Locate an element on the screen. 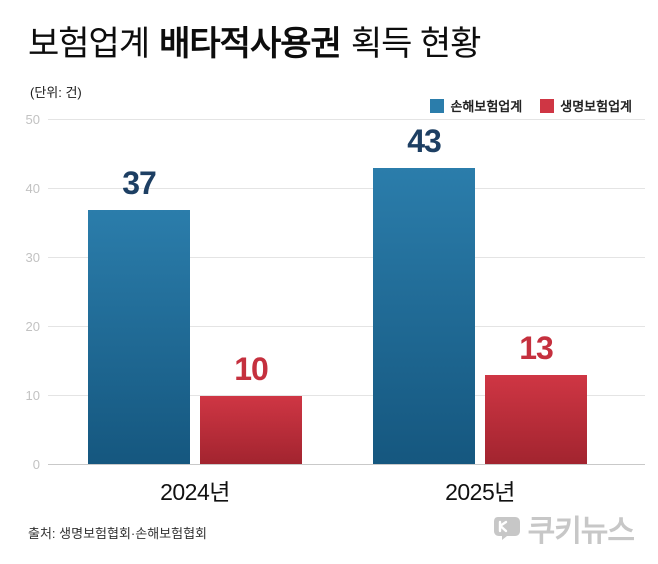 The width and height of the screenshot is (658, 564). legend-label-life: 생명보험업계 is located at coordinates (596, 106).